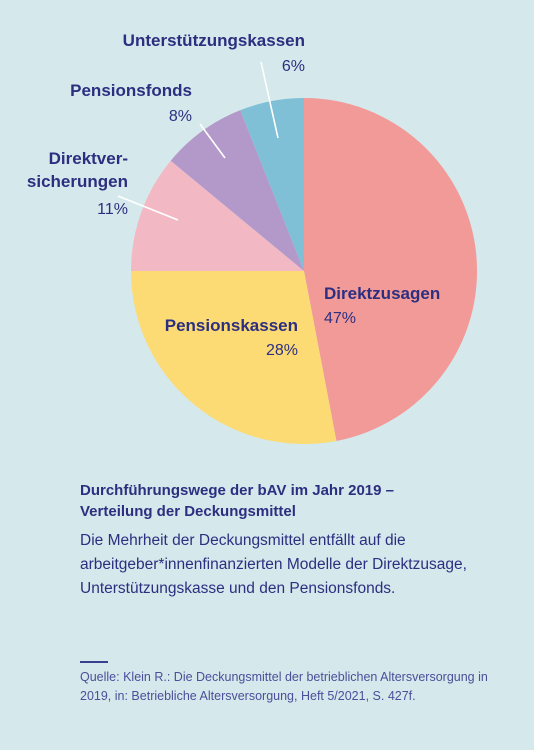 The width and height of the screenshot is (534, 750). What do you see at coordinates (148, 208) in the screenshot?
I see `leader-line-direktversicherungen` at bounding box center [148, 208].